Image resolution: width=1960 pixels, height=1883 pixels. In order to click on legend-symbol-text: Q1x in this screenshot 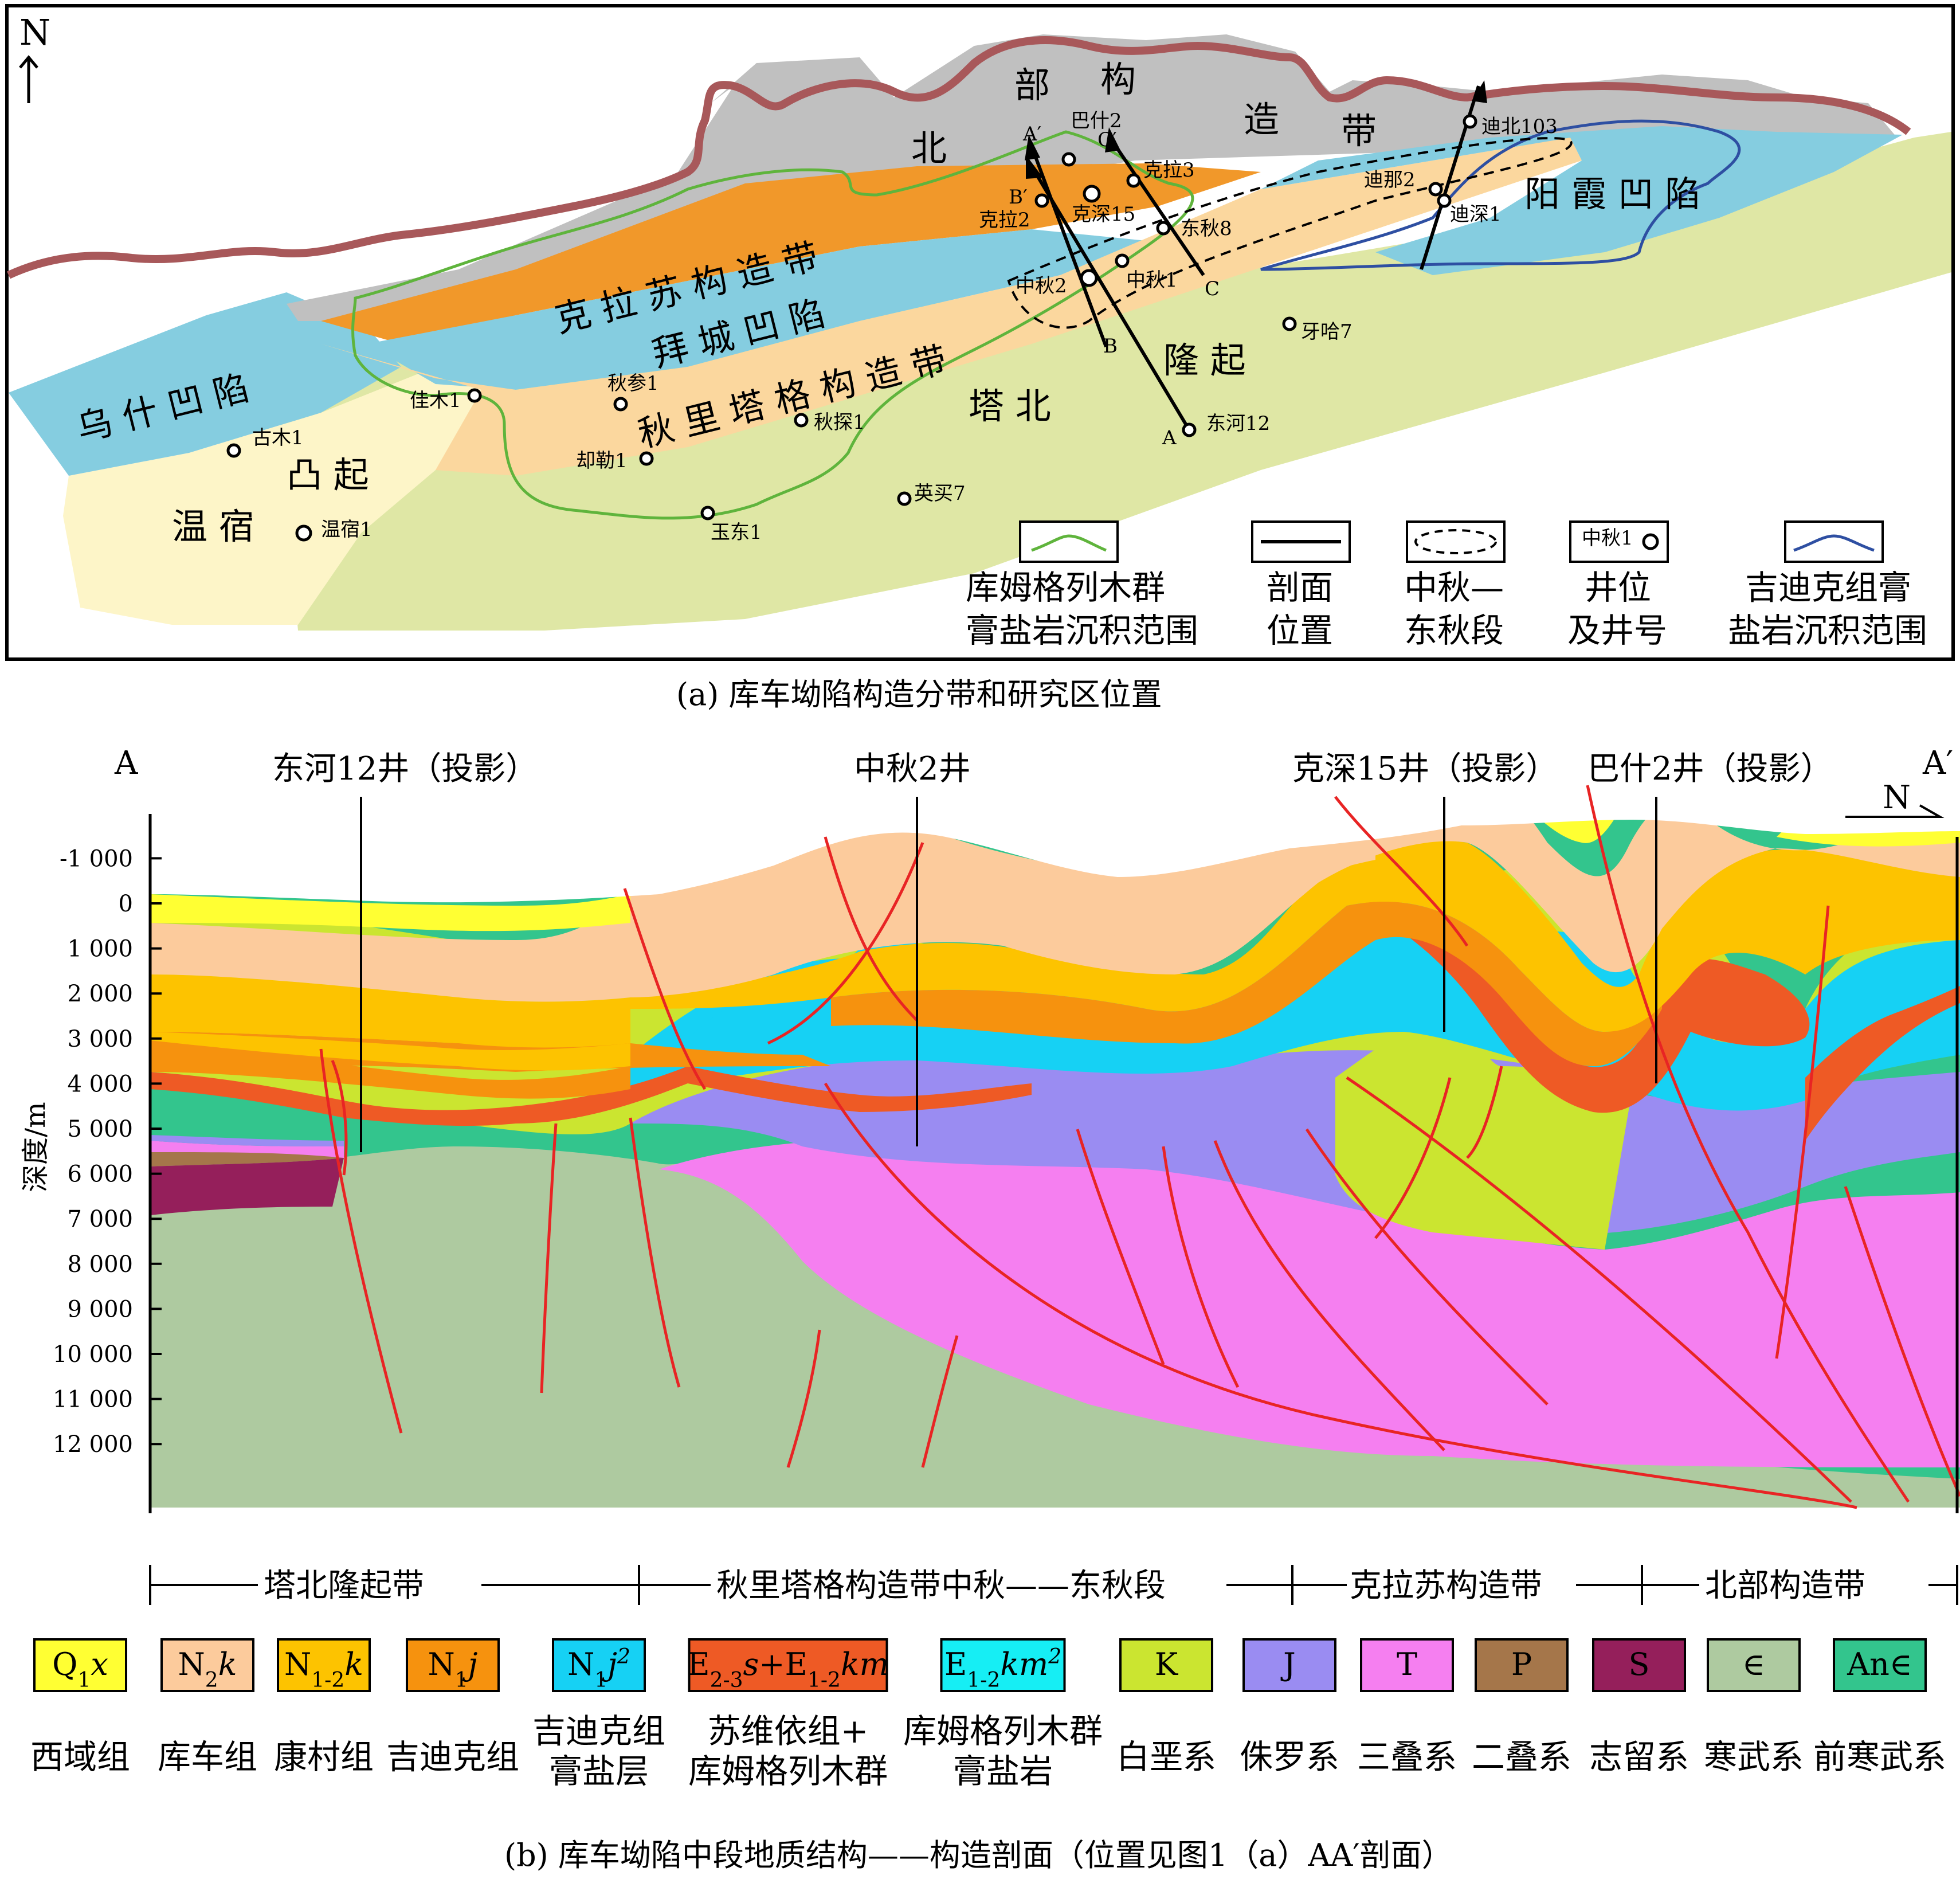, I will do `click(80, 1669)`.